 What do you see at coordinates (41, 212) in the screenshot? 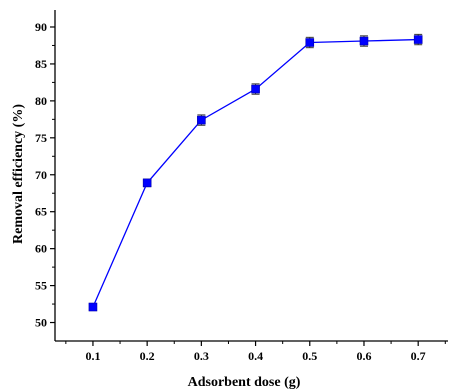
I see `y-tick-label: 65` at bounding box center [41, 212].